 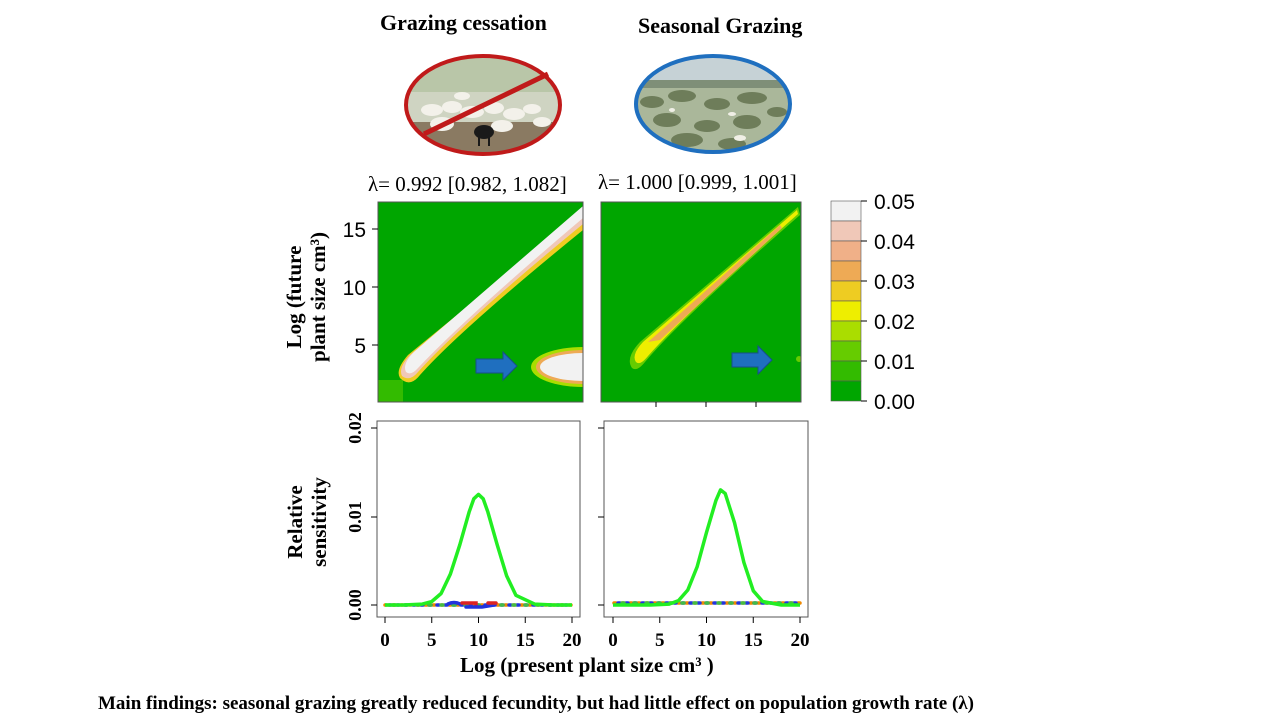 I want to click on color-legend: 0.05 0.04 0.03 0.02 0.01 0.00, so click(x=872, y=302).